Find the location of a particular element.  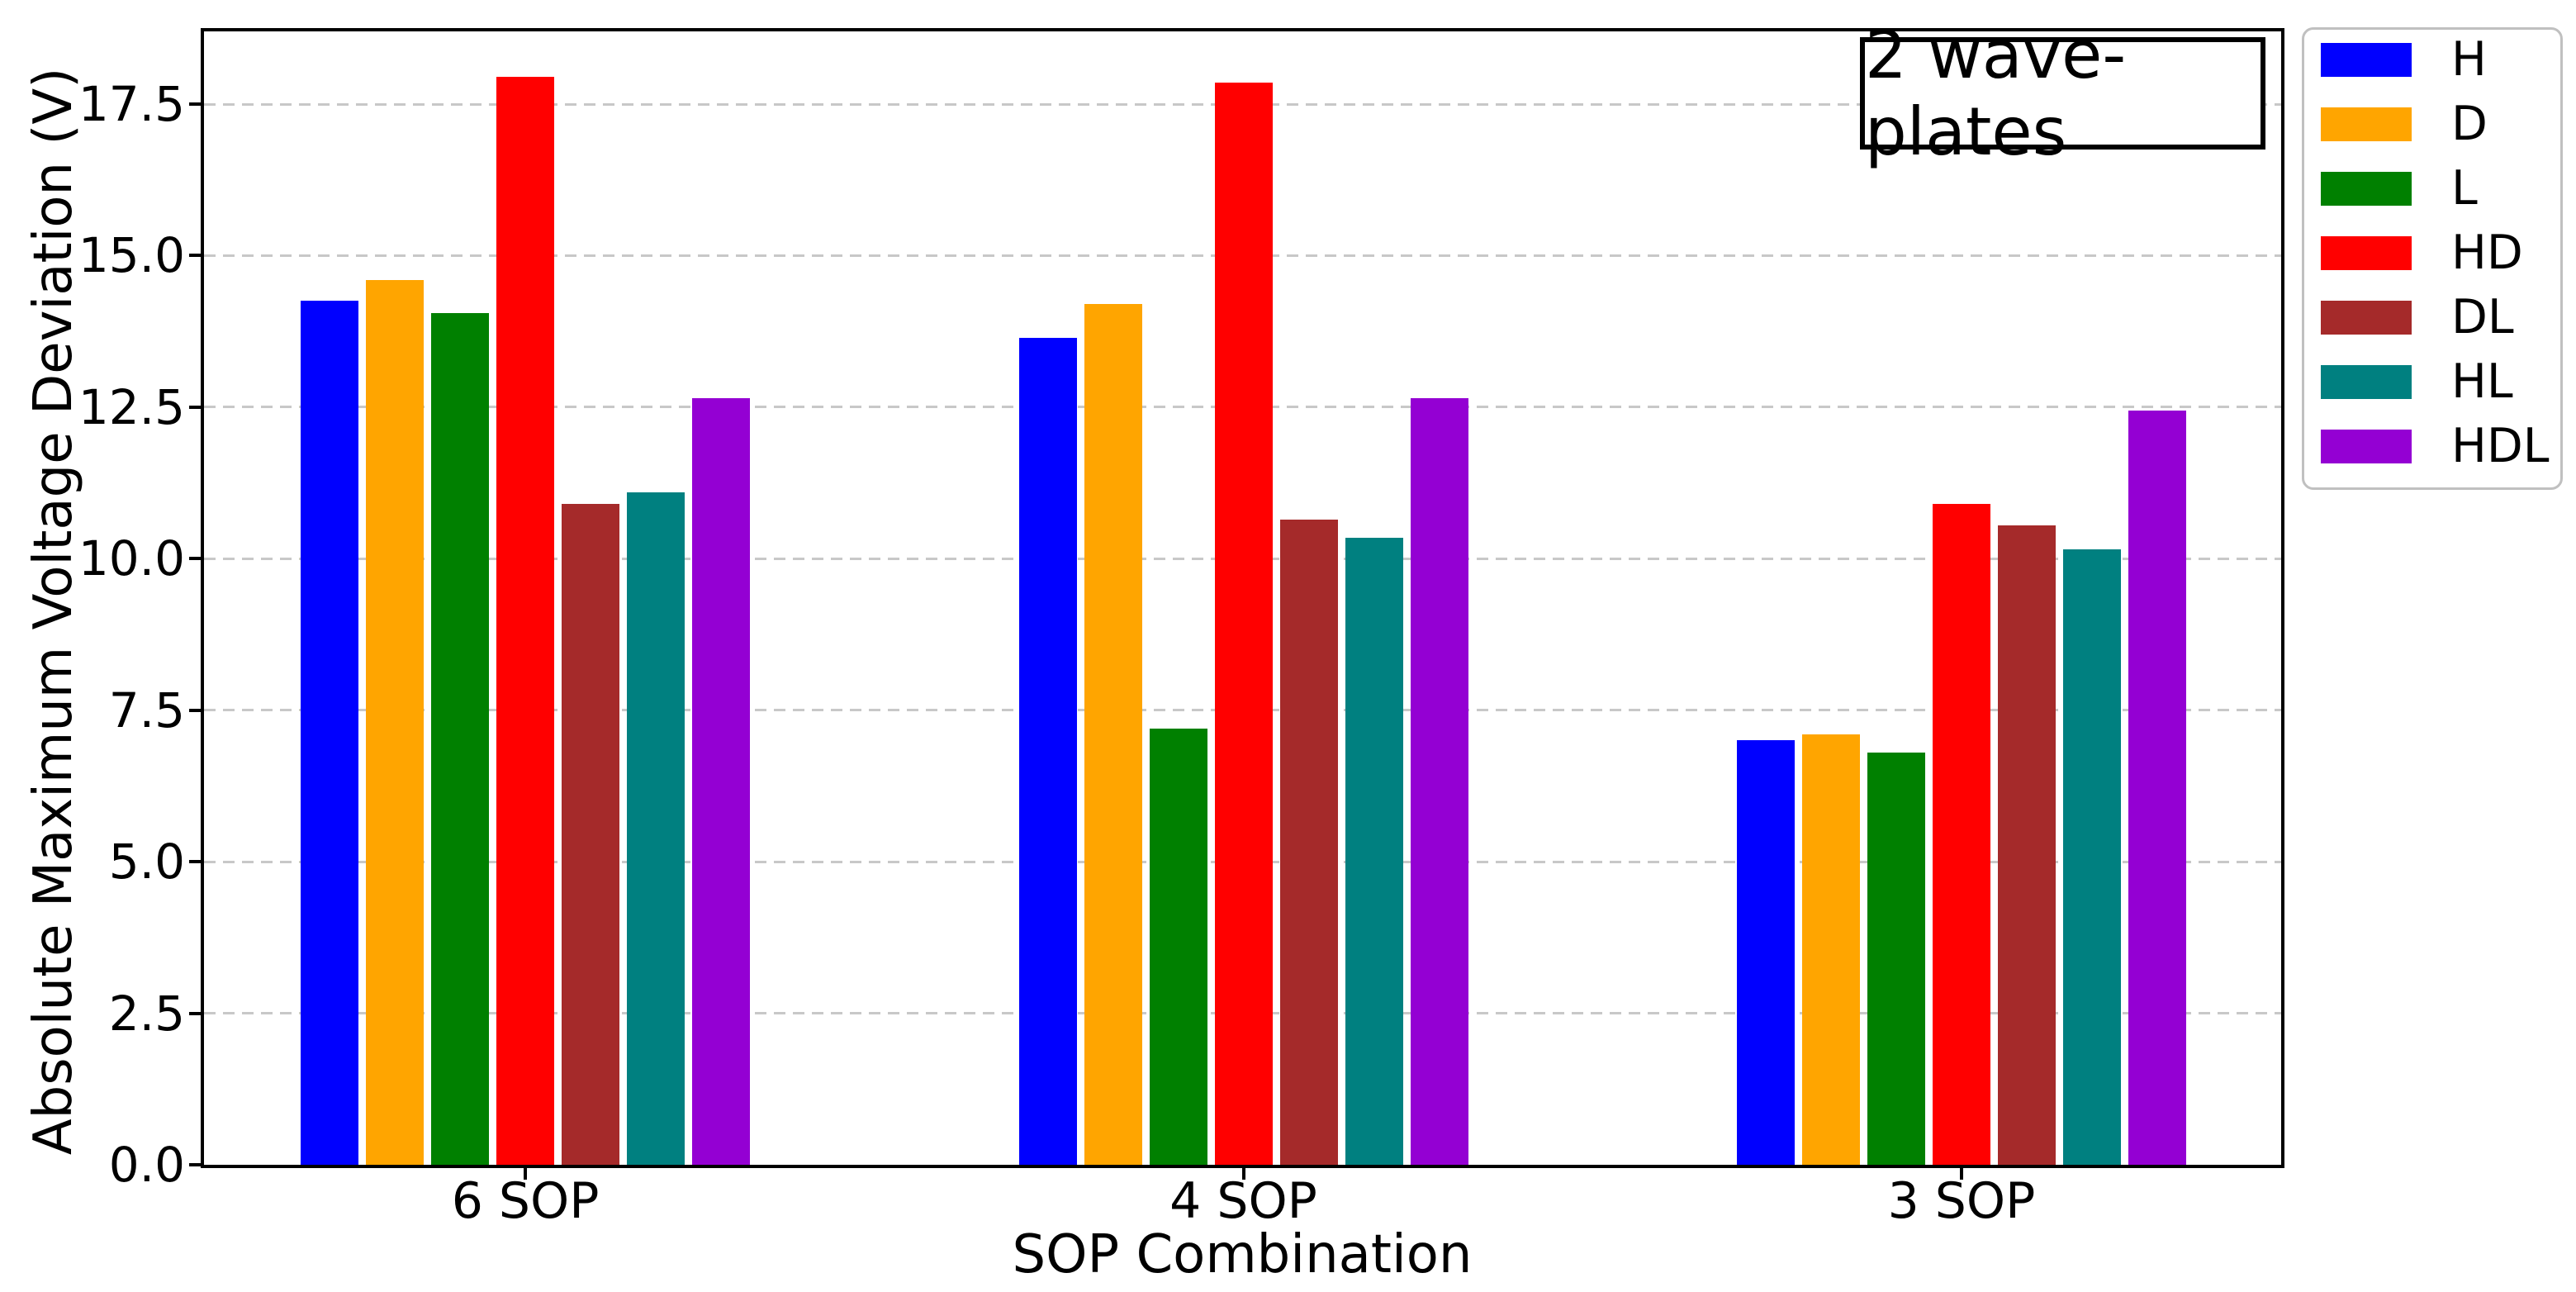

bar-HL-3-SOP is located at coordinates (2092, 857).